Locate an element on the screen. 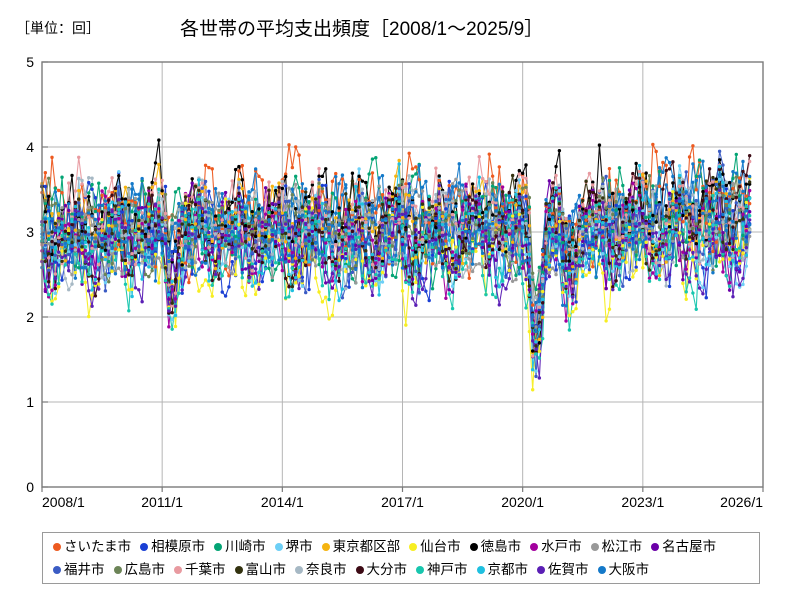  legend-item-label: 仙台市 is located at coordinates (440, 546).